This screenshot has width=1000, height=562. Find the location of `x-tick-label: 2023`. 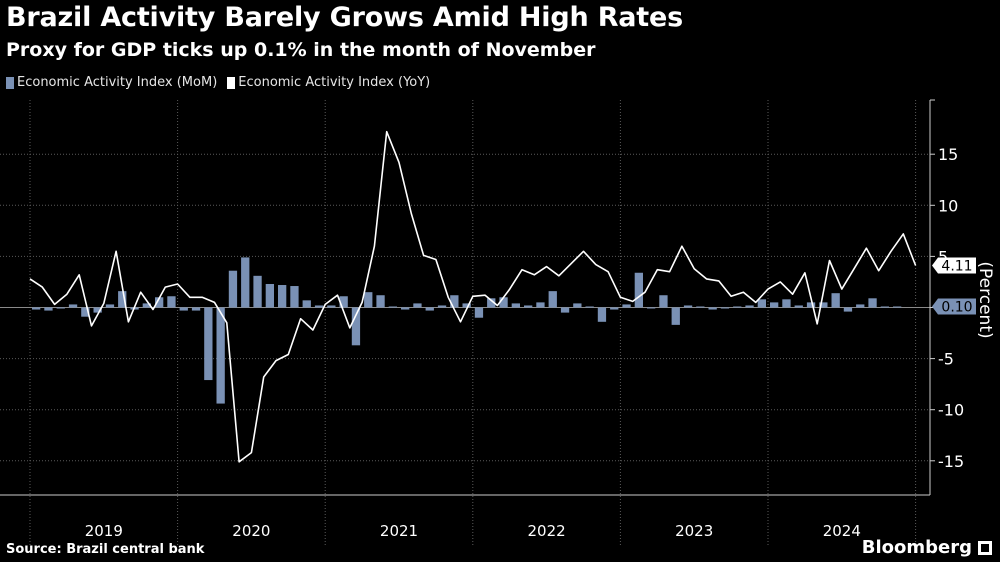

x-tick-label: 2023 is located at coordinates (694, 531).